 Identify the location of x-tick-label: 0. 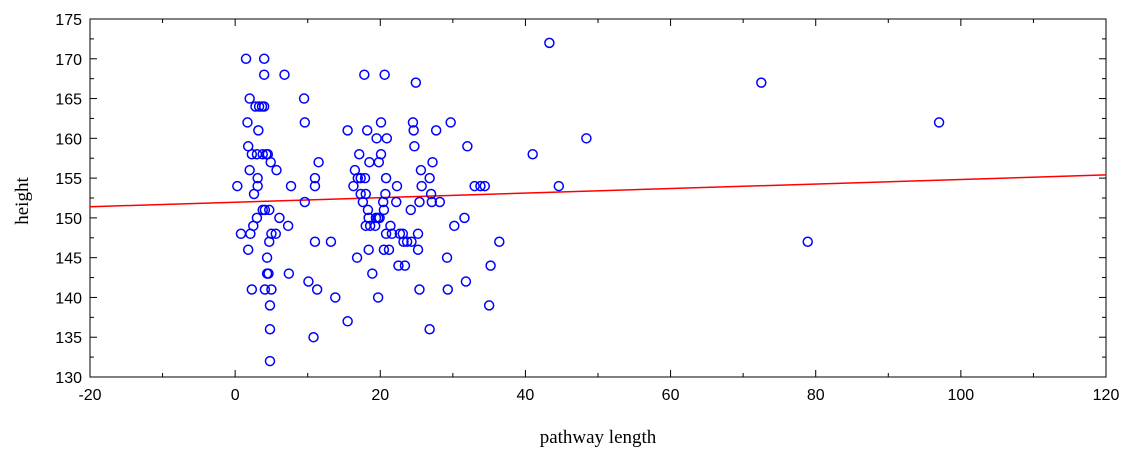
(235, 395).